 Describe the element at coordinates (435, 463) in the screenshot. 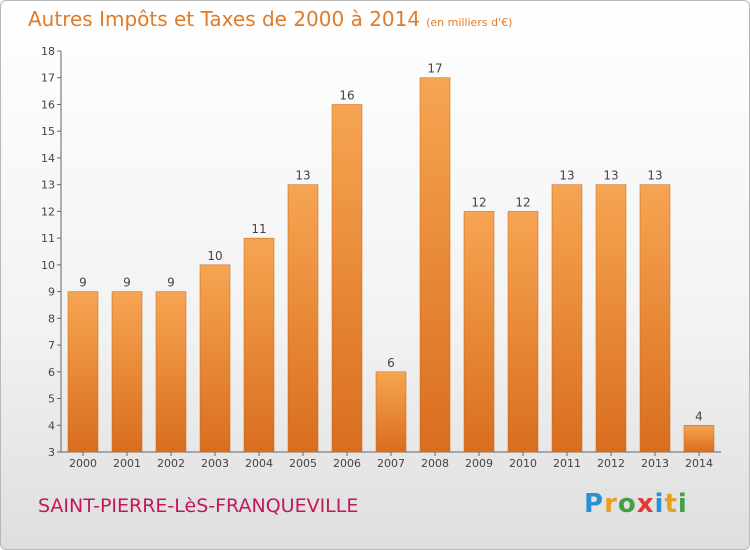

I see `x-tick-label: 2008` at that location.